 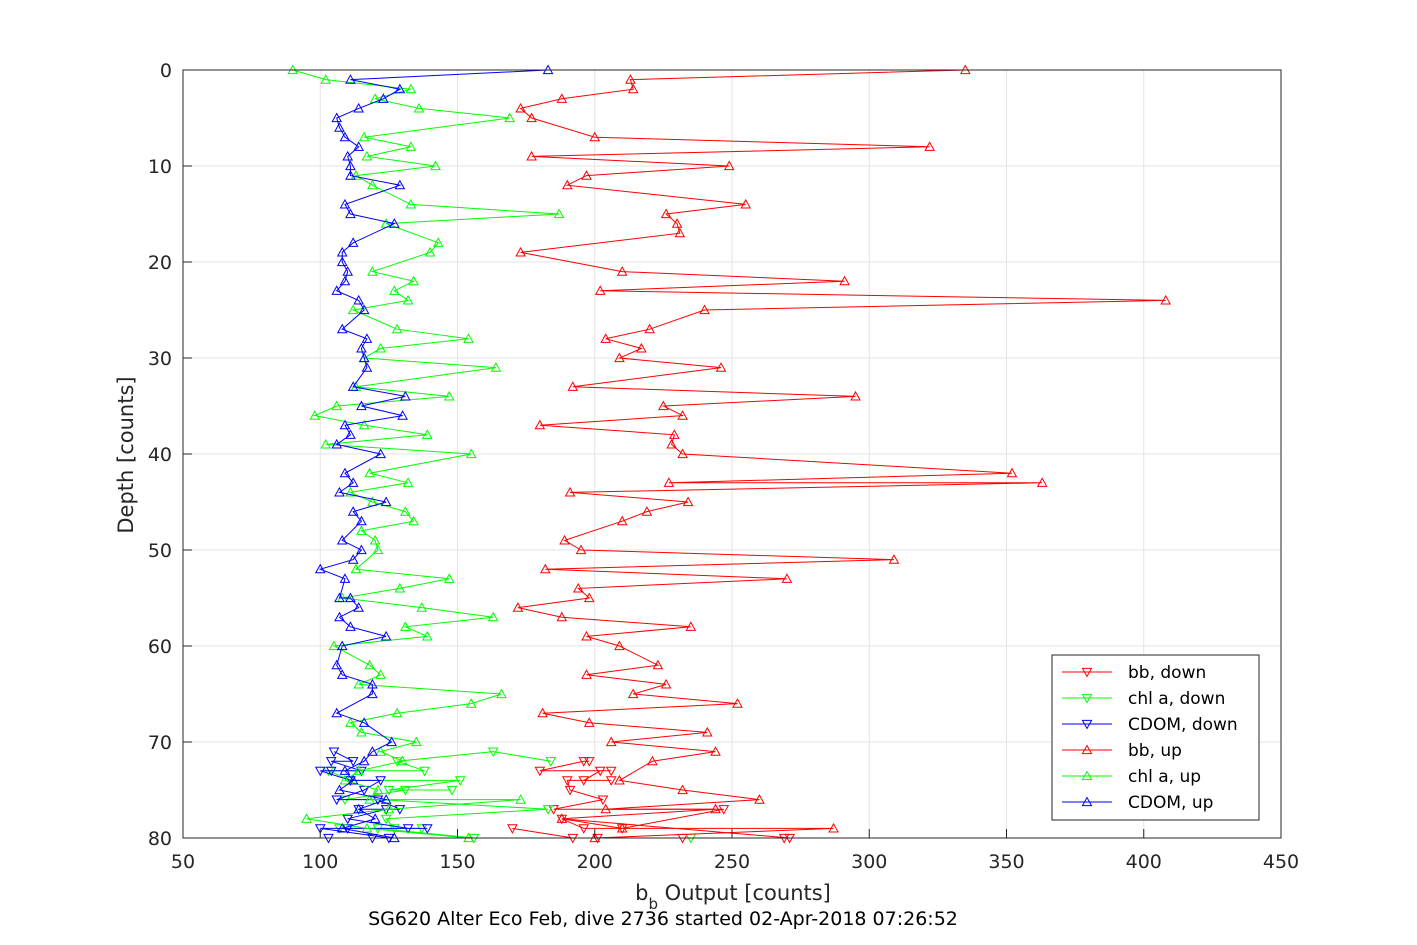 What do you see at coordinates (595, 862) in the screenshot?
I see `x-tick-label: 200` at bounding box center [595, 862].